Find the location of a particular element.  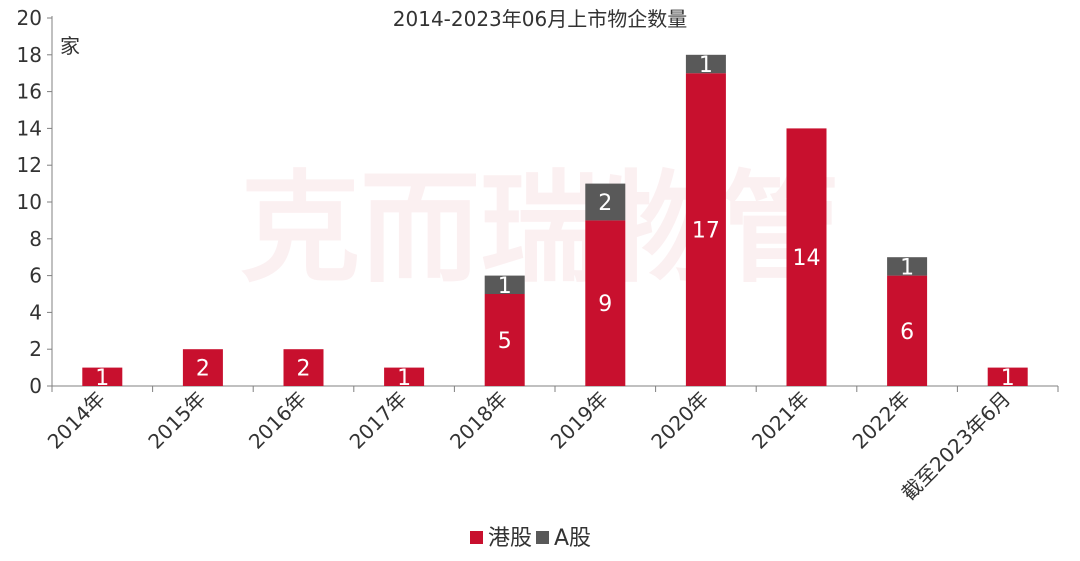

bar-value-label: 5 is located at coordinates (505, 341).